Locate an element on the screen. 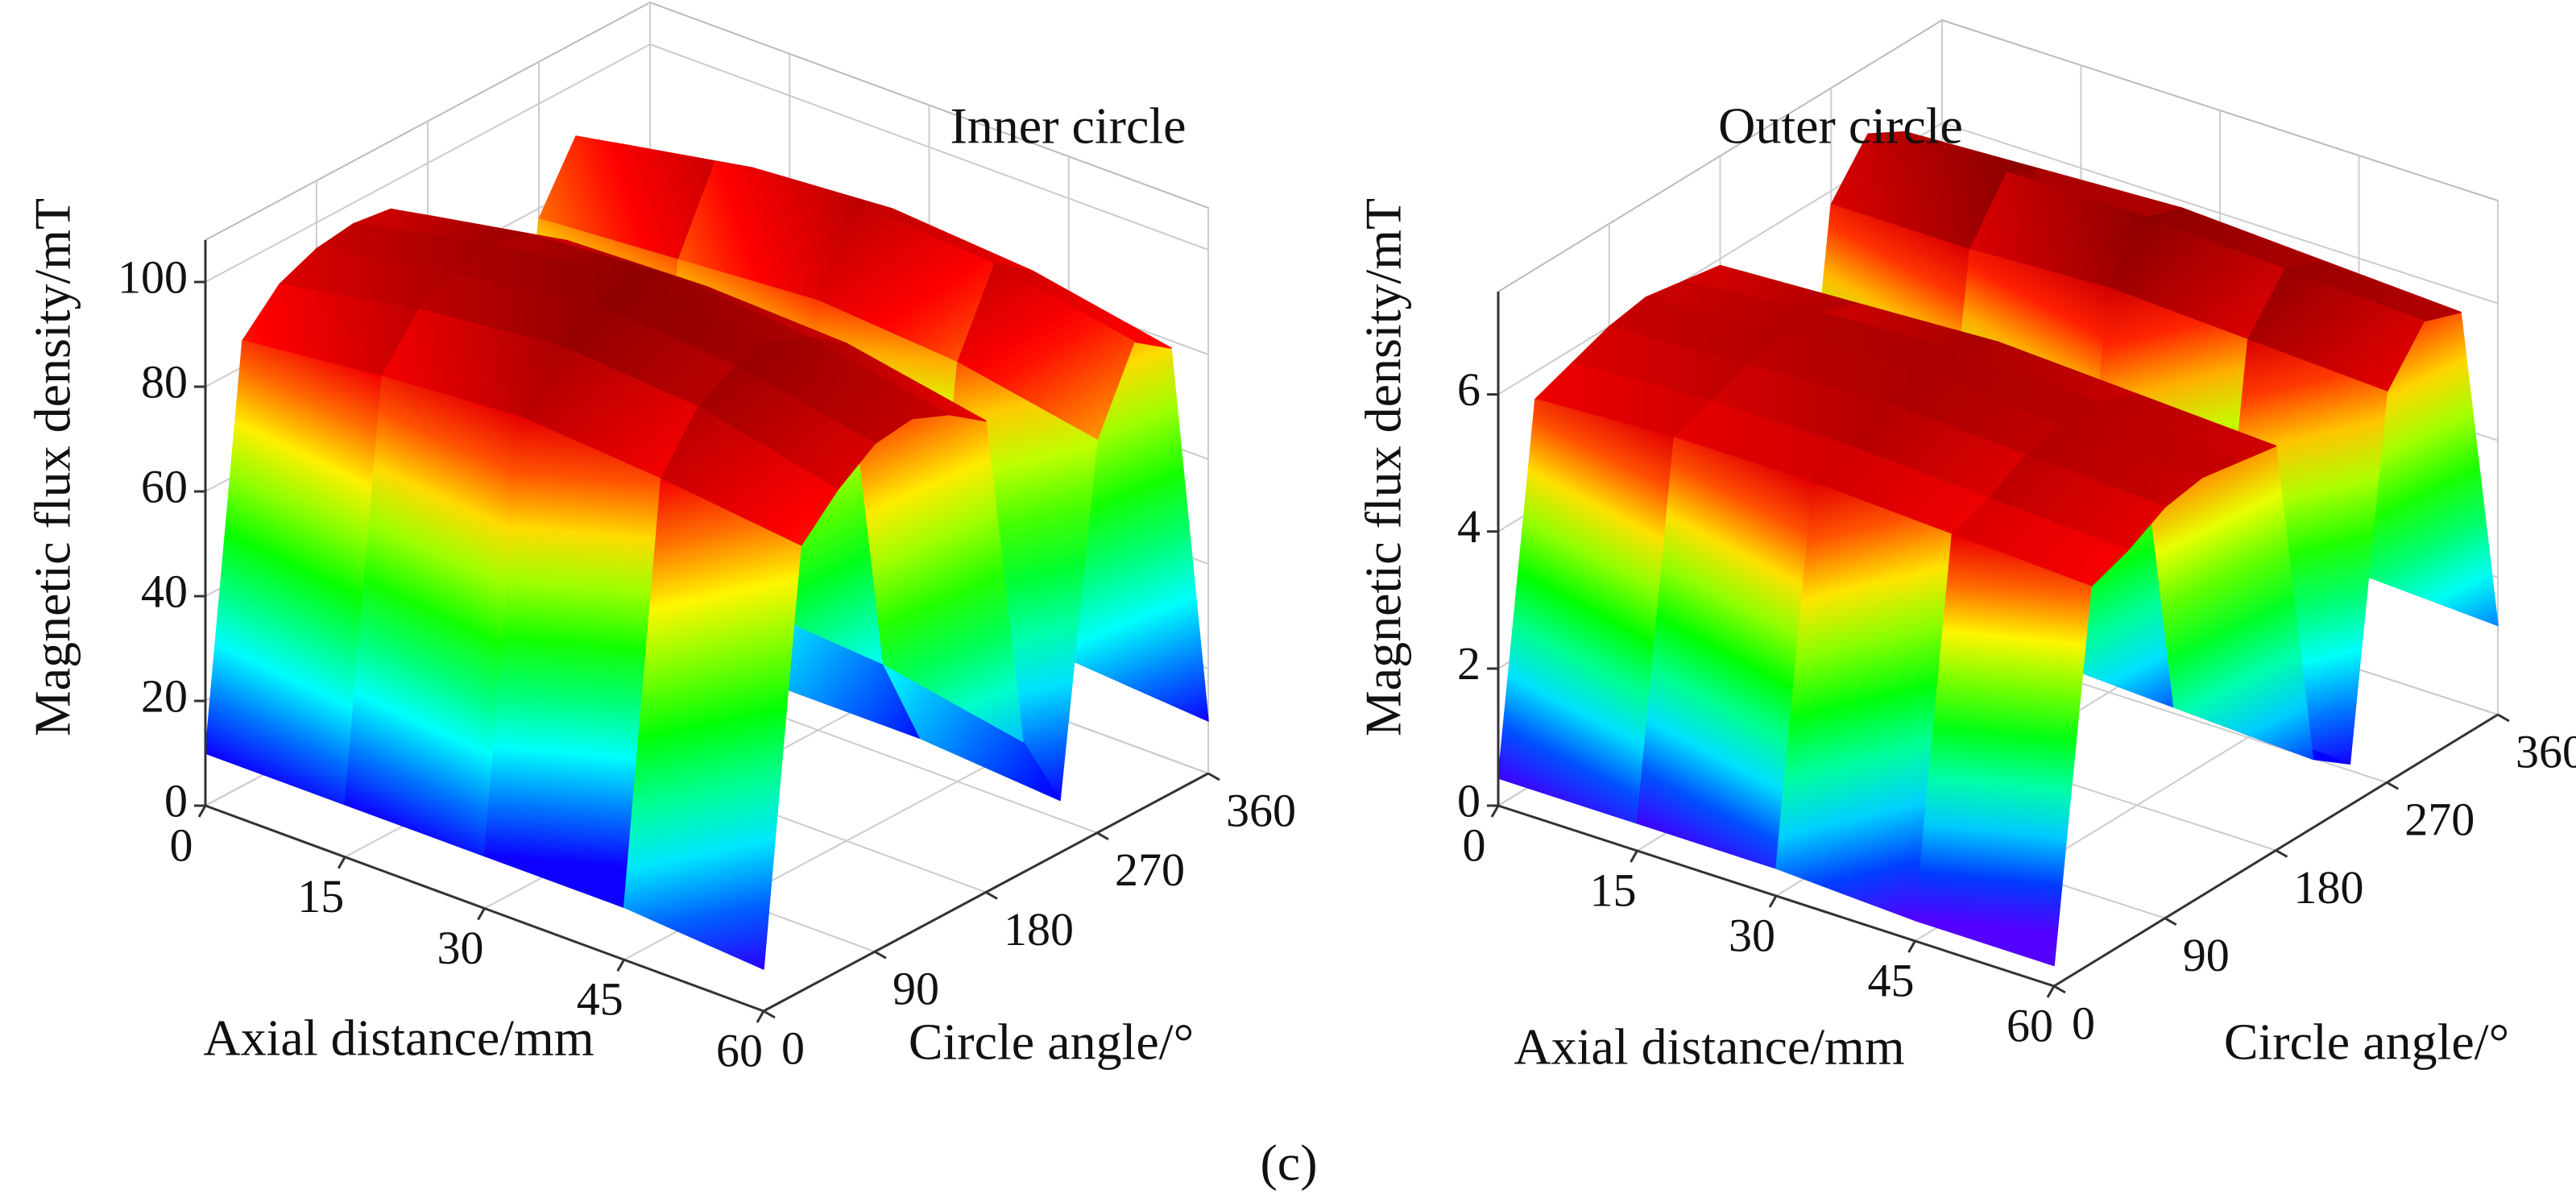 The width and height of the screenshot is (2576, 1198). z-tick-label: 60 is located at coordinates (164, 486).